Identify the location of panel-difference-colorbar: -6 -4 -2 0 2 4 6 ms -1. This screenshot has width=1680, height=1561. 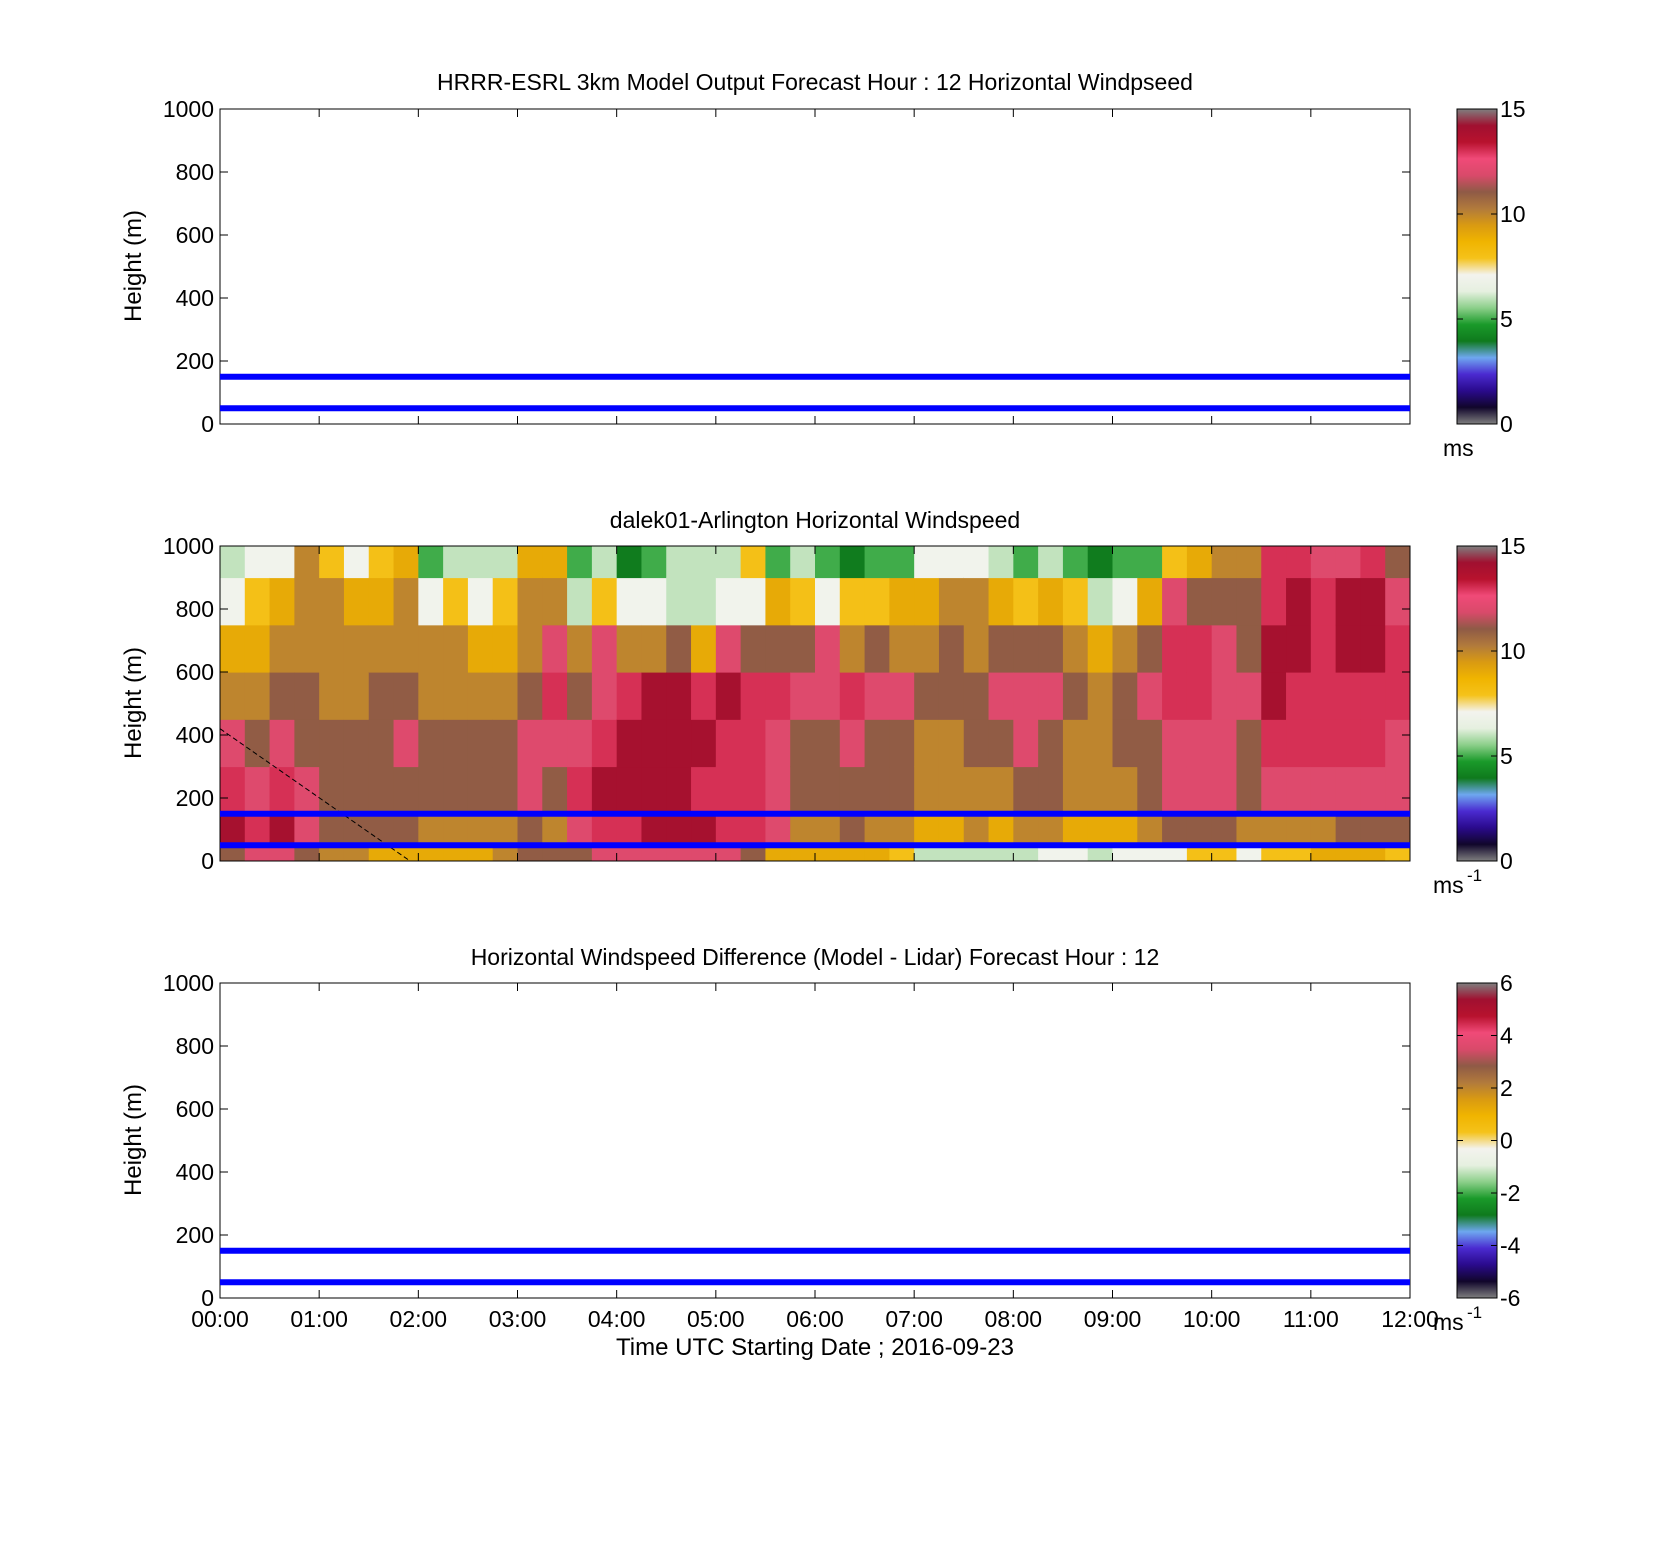
(1477, 1152).